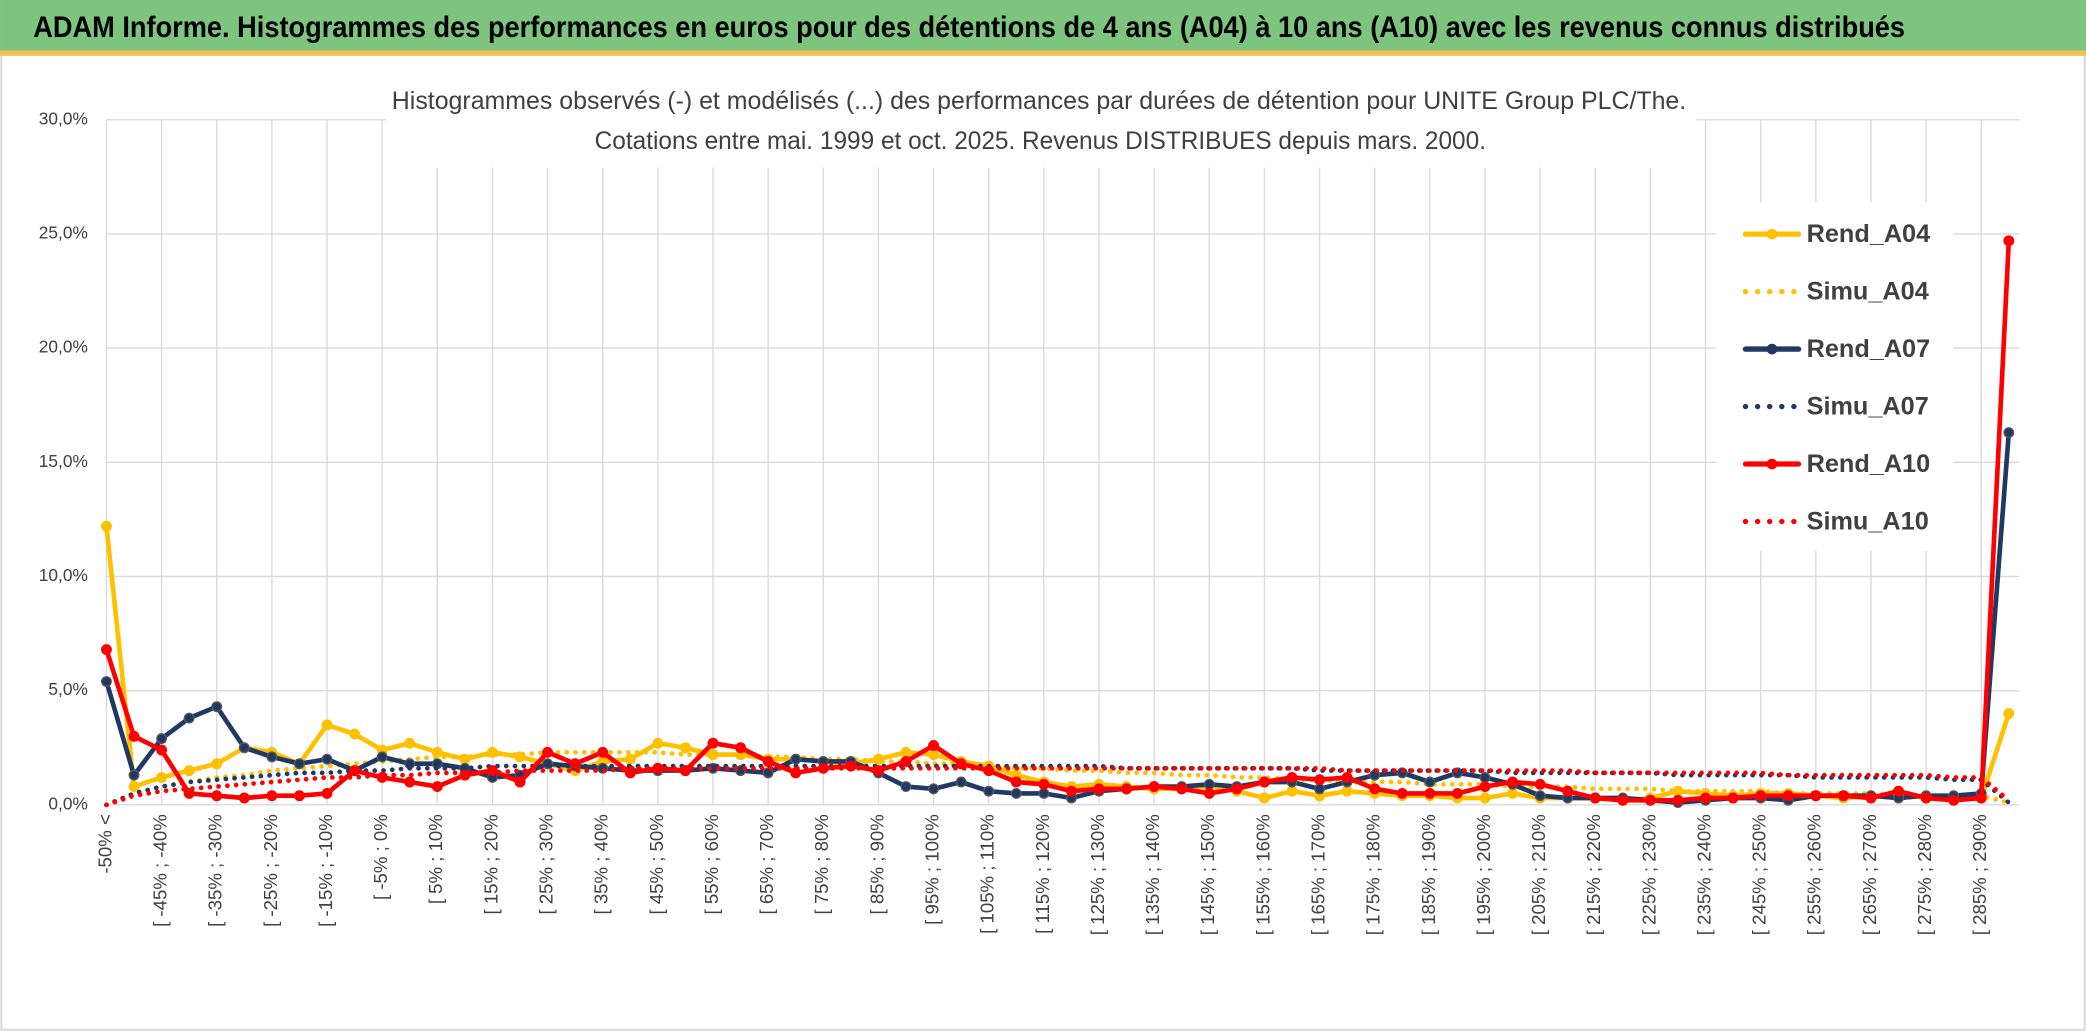 This screenshot has height=1033, width=2086. What do you see at coordinates (1868, 292) in the screenshot?
I see `legend-label: Simu_A04` at bounding box center [1868, 292].